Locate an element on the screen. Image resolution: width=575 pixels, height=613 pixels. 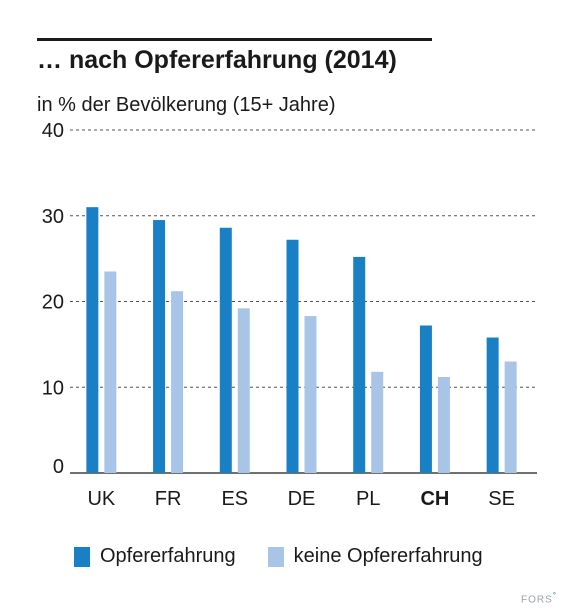
legend: Opfererfahrung keine Opfererfahrung is located at coordinates (294, 556).